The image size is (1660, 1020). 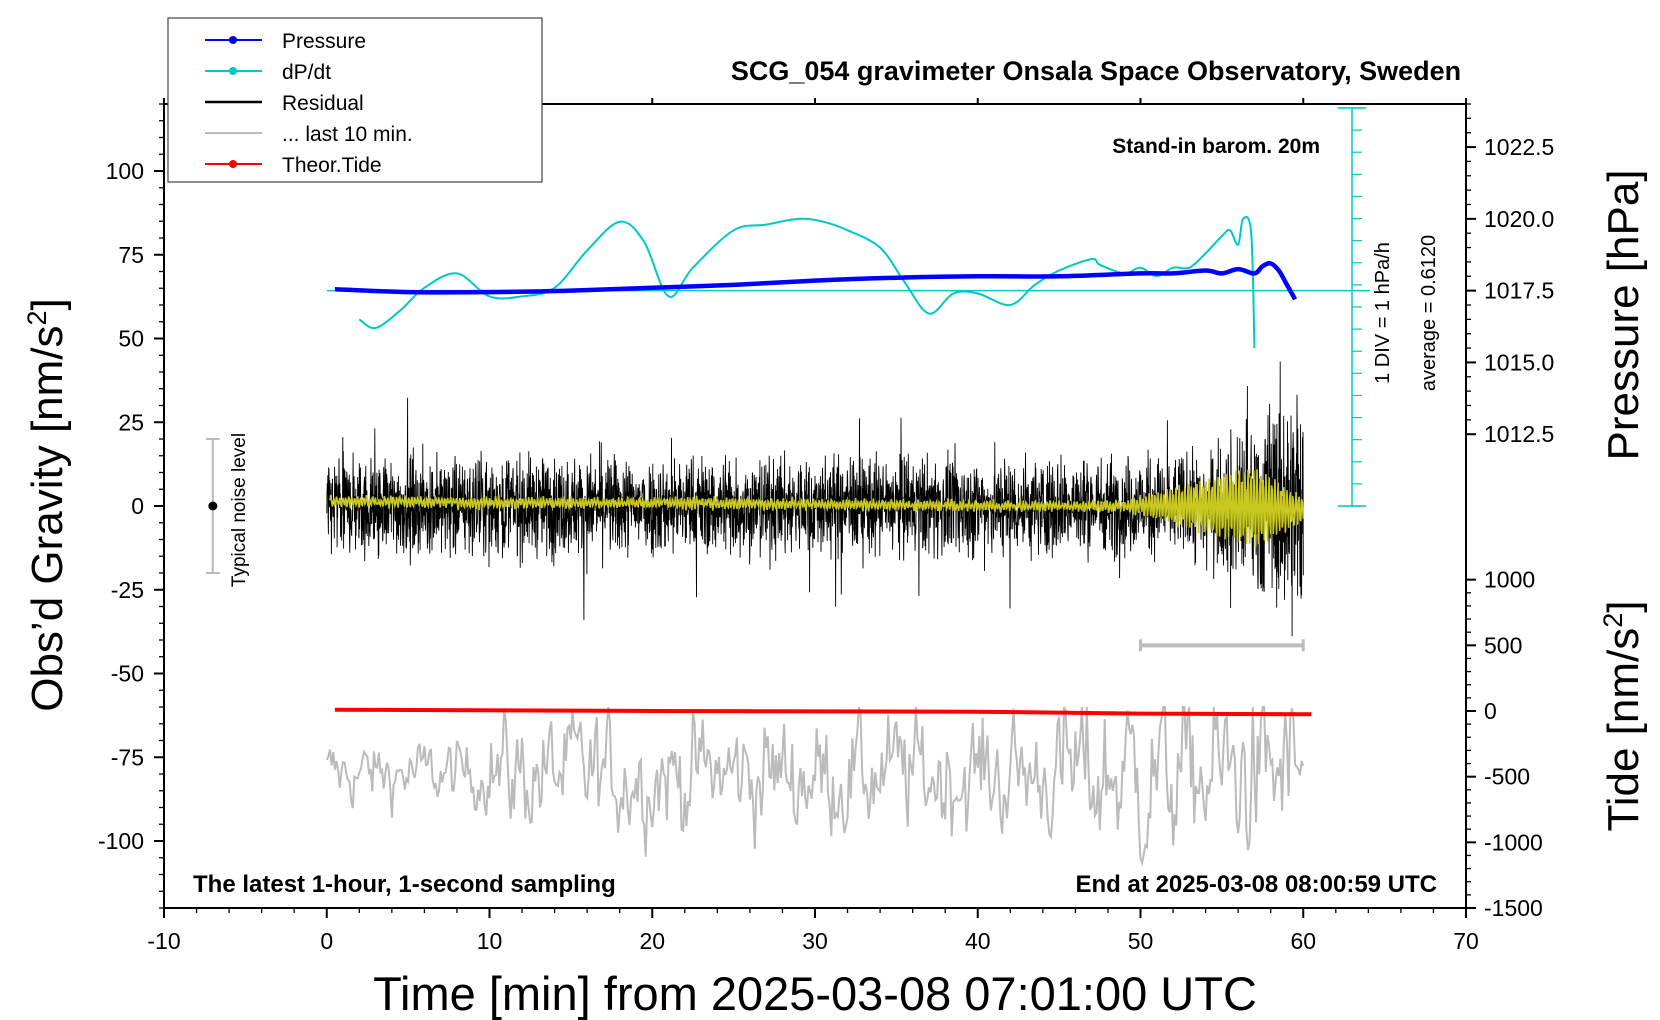 I want to click on pressure-tick-label: 1015.0, so click(x=1519, y=362).